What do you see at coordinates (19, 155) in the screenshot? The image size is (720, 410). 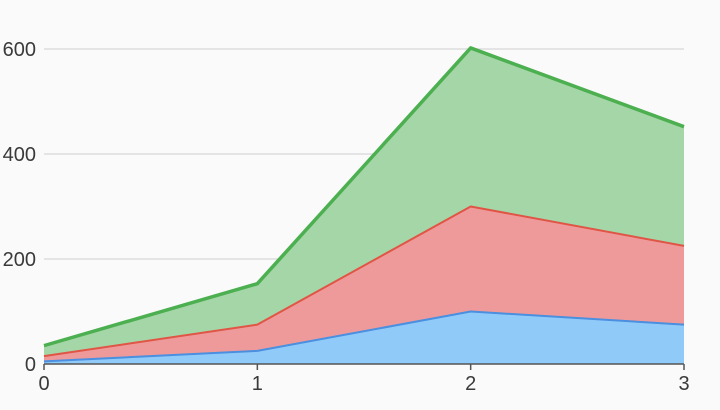 I see `y-tick-label: 400` at bounding box center [19, 155].